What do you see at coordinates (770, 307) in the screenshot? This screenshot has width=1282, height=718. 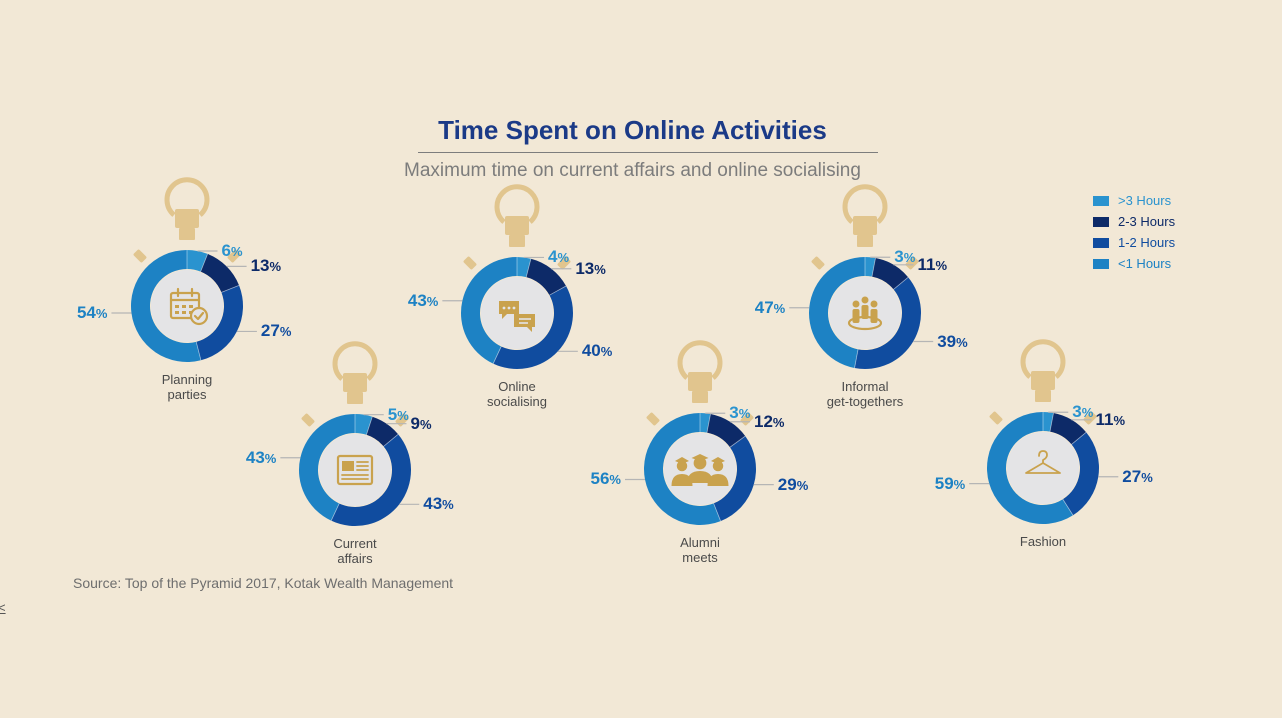 I see `value-label: 47%` at bounding box center [770, 307].